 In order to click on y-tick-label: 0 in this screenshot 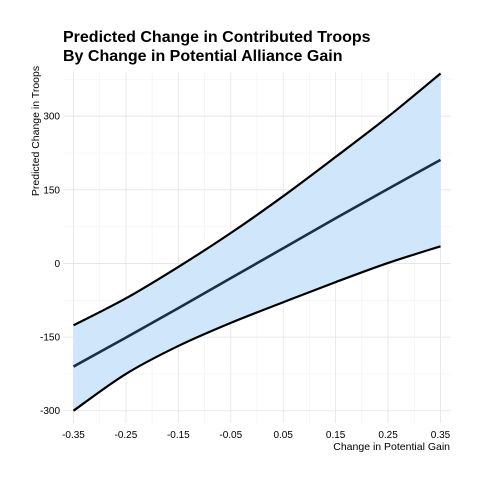, I will do `click(57, 264)`.